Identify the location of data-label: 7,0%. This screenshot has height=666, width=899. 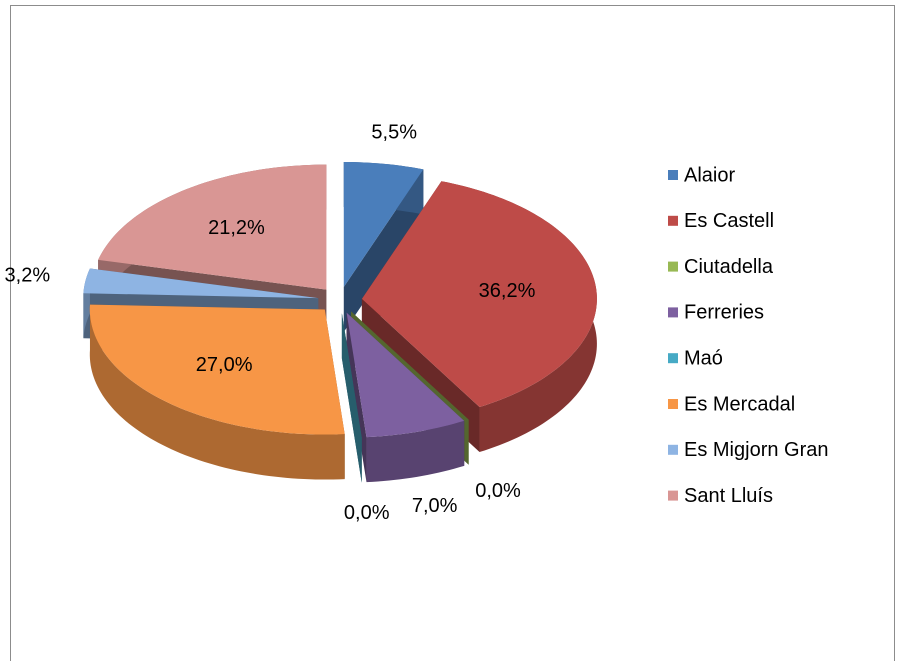
(435, 506).